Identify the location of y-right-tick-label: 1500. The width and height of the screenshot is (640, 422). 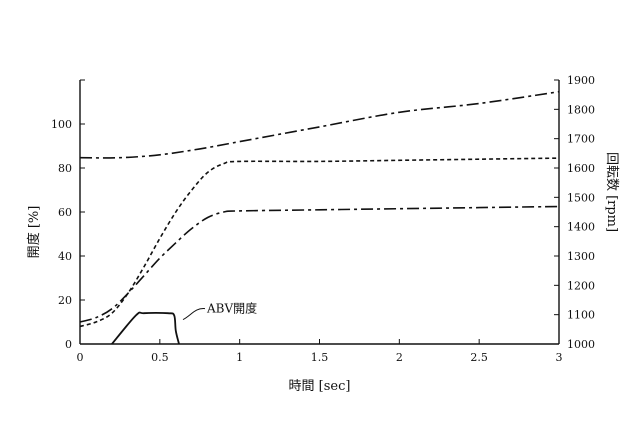
(581, 197).